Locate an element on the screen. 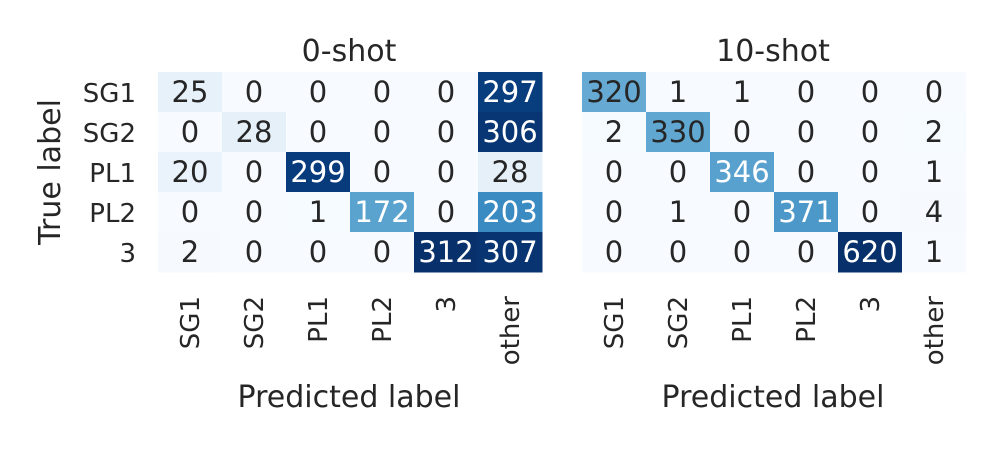 This screenshot has width=1000, height=450. y-tick-labels: SG1 SG2 PL1 PL2 3 is located at coordinates (109, 174).